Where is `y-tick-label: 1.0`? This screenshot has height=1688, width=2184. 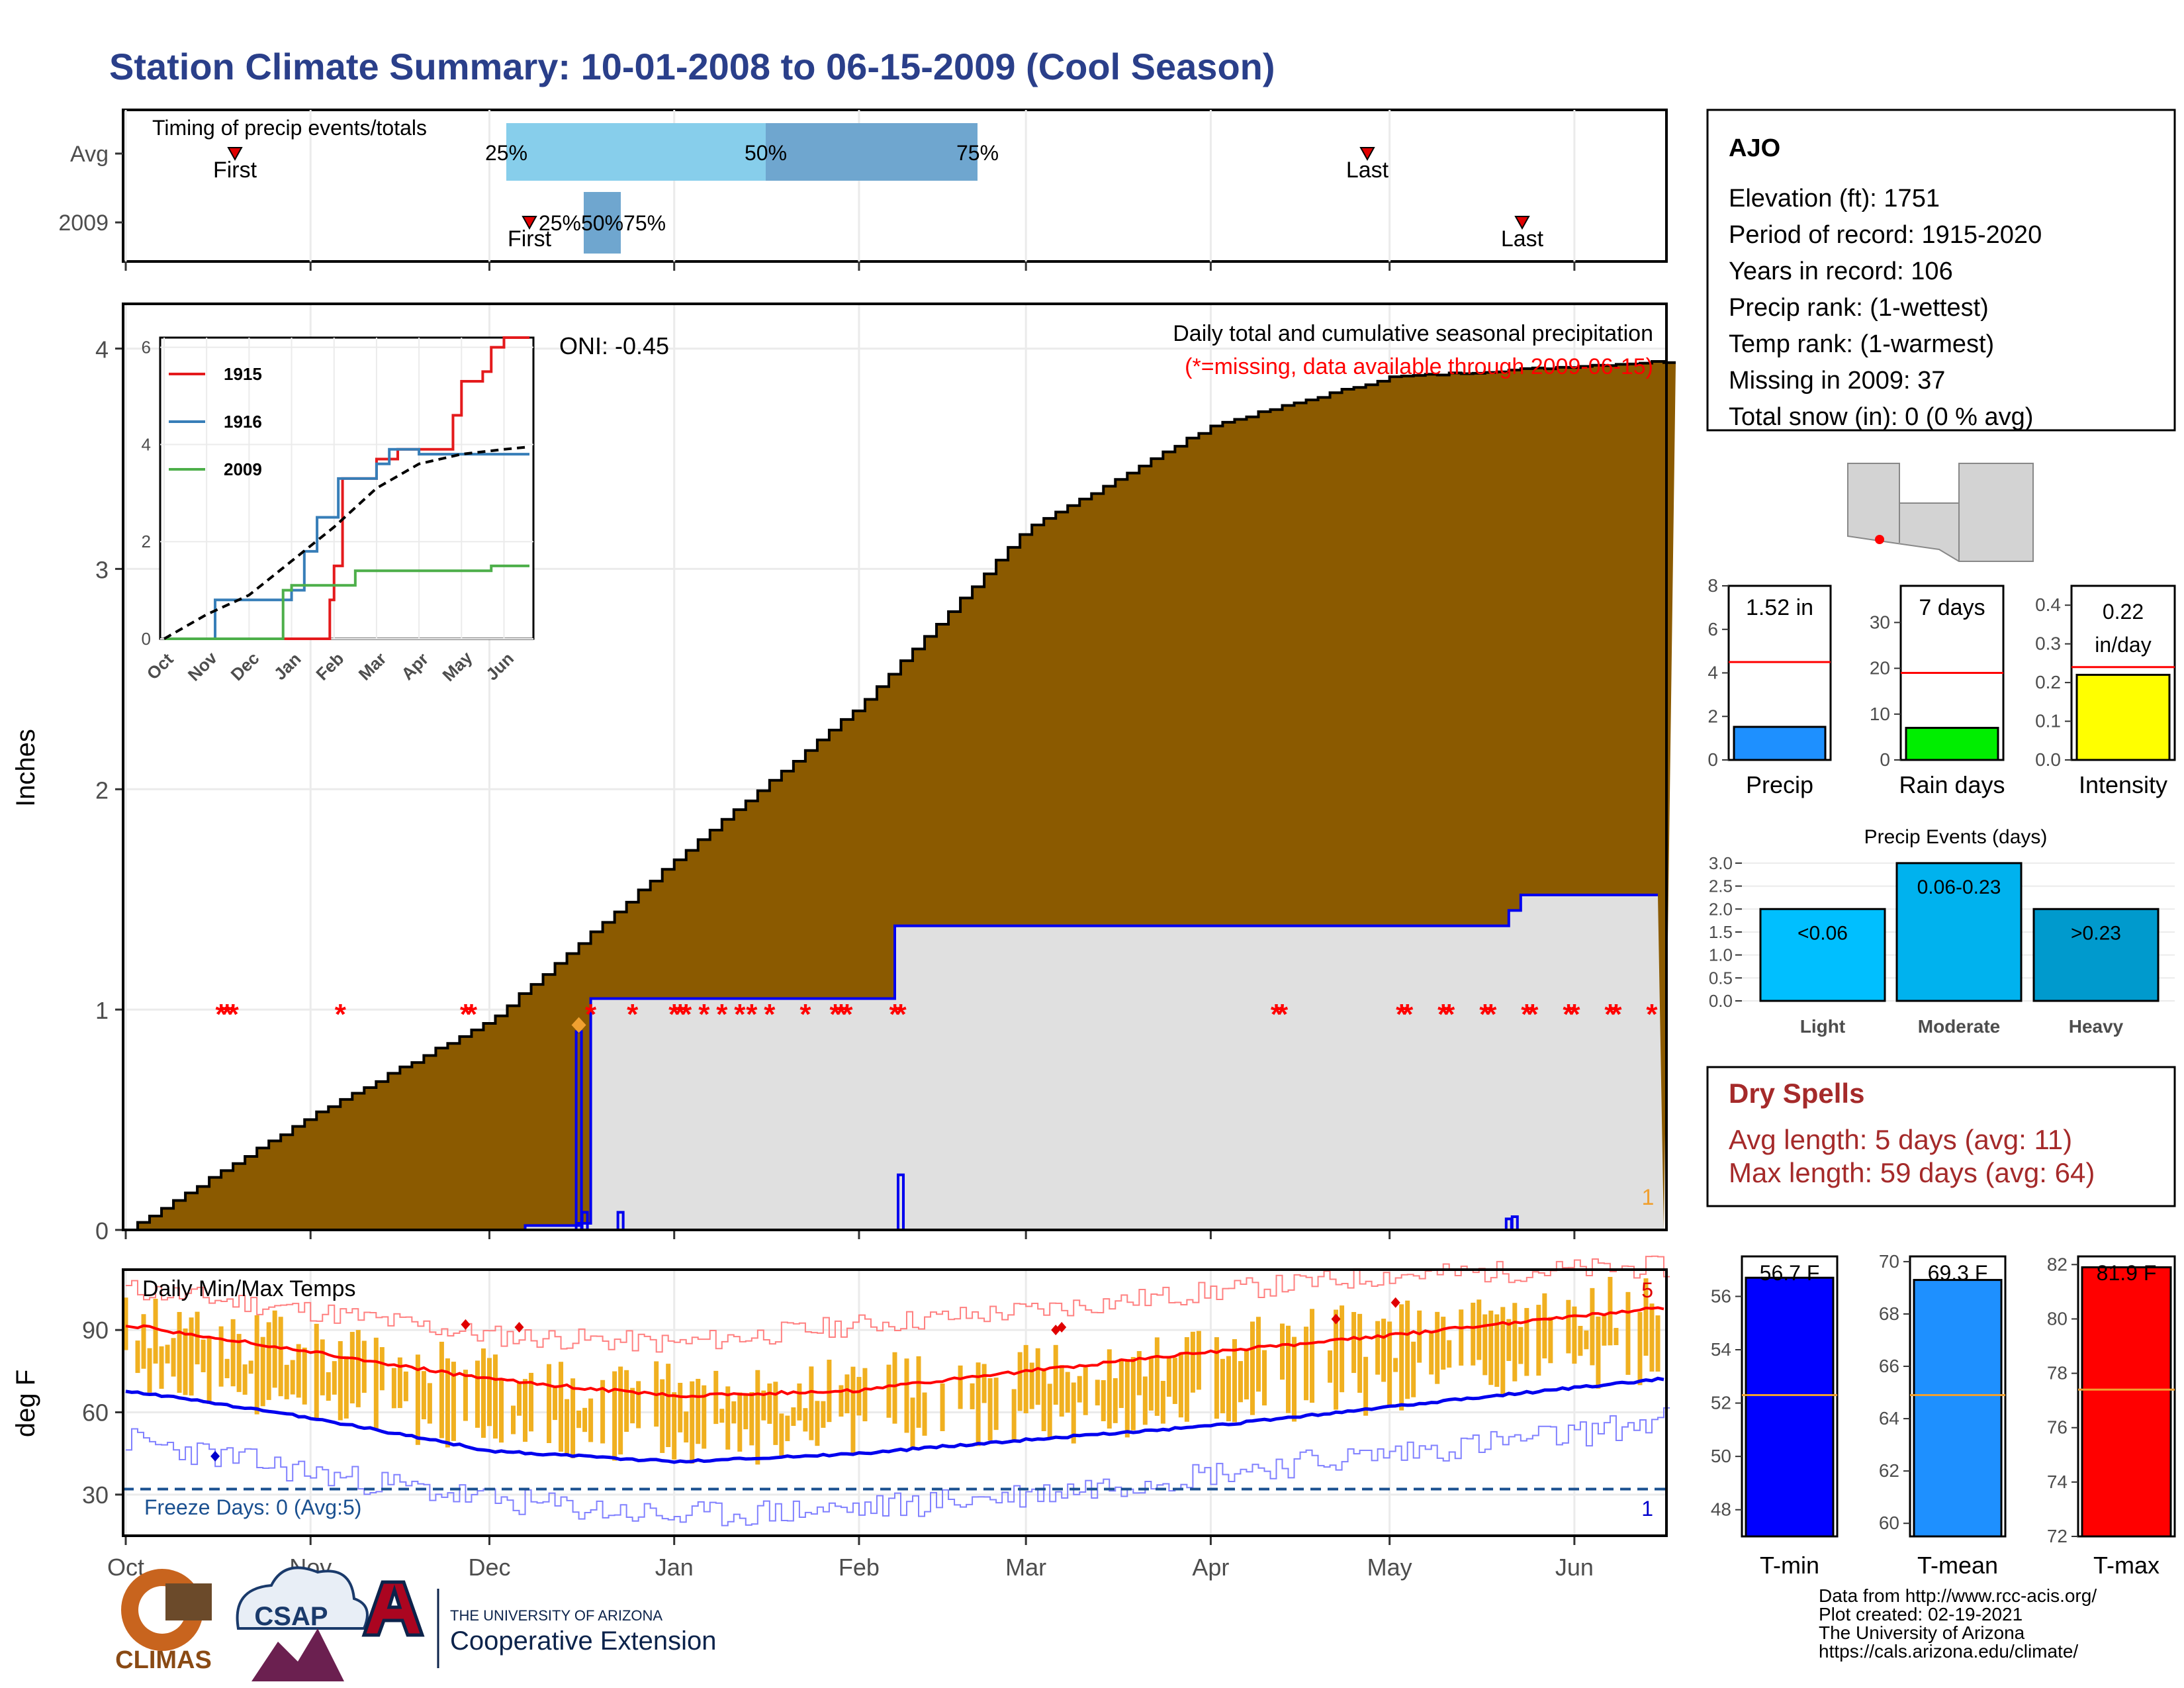
y-tick-label: 1.0 is located at coordinates (1721, 955).